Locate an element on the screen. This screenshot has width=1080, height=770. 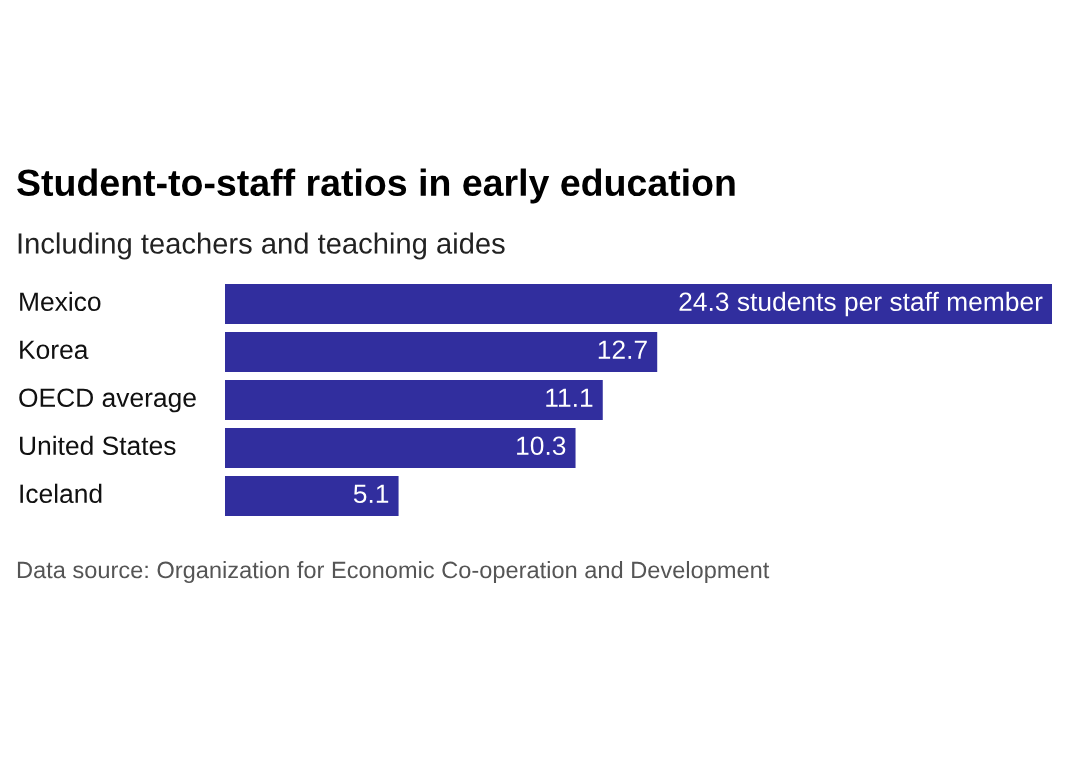
data-label: 12.7 is located at coordinates (622, 349).